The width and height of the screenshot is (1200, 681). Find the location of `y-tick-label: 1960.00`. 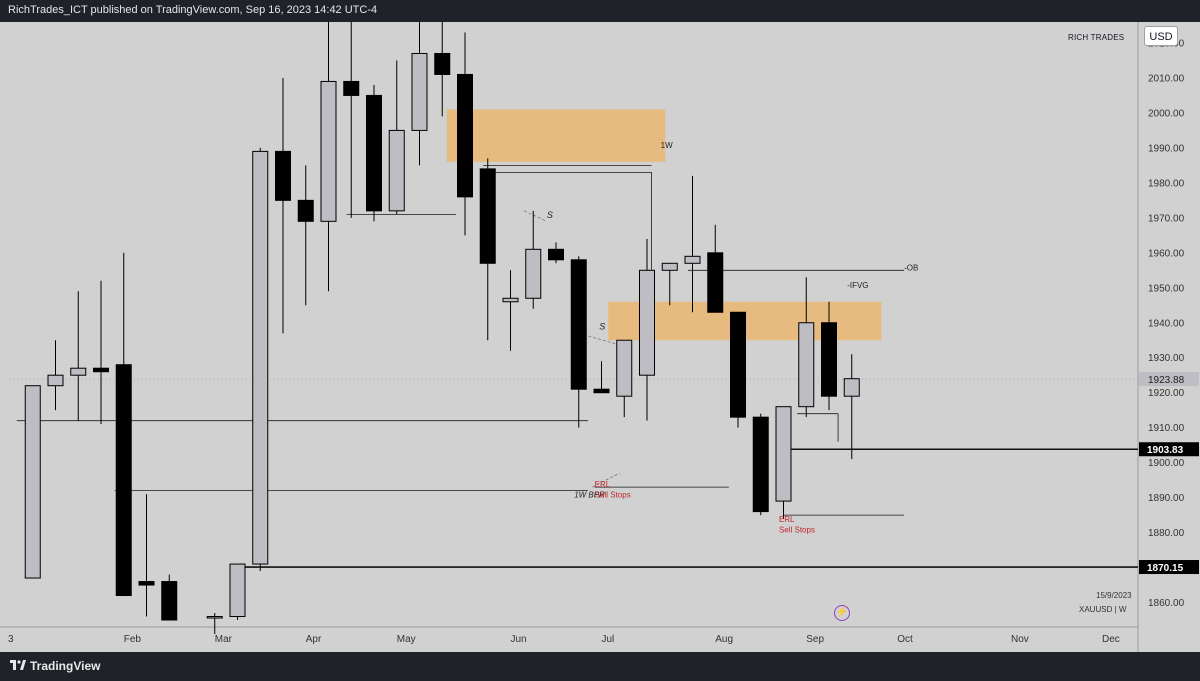

y-tick-label: 1960.00 is located at coordinates (1166, 253).